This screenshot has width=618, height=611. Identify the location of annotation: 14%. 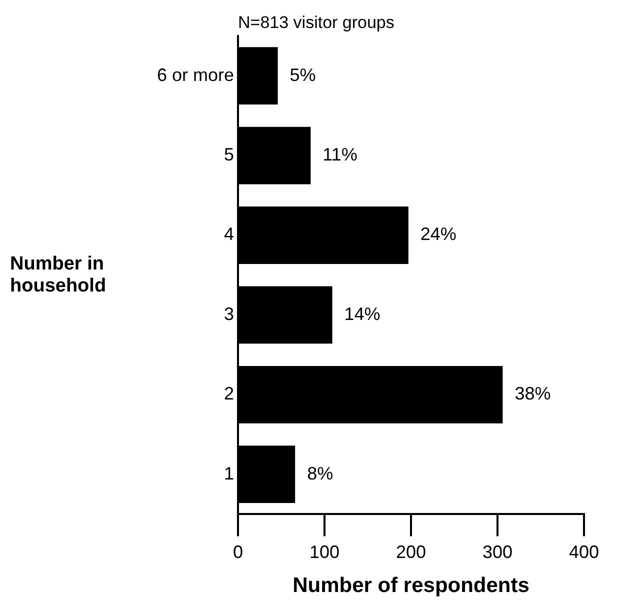
(362, 314).